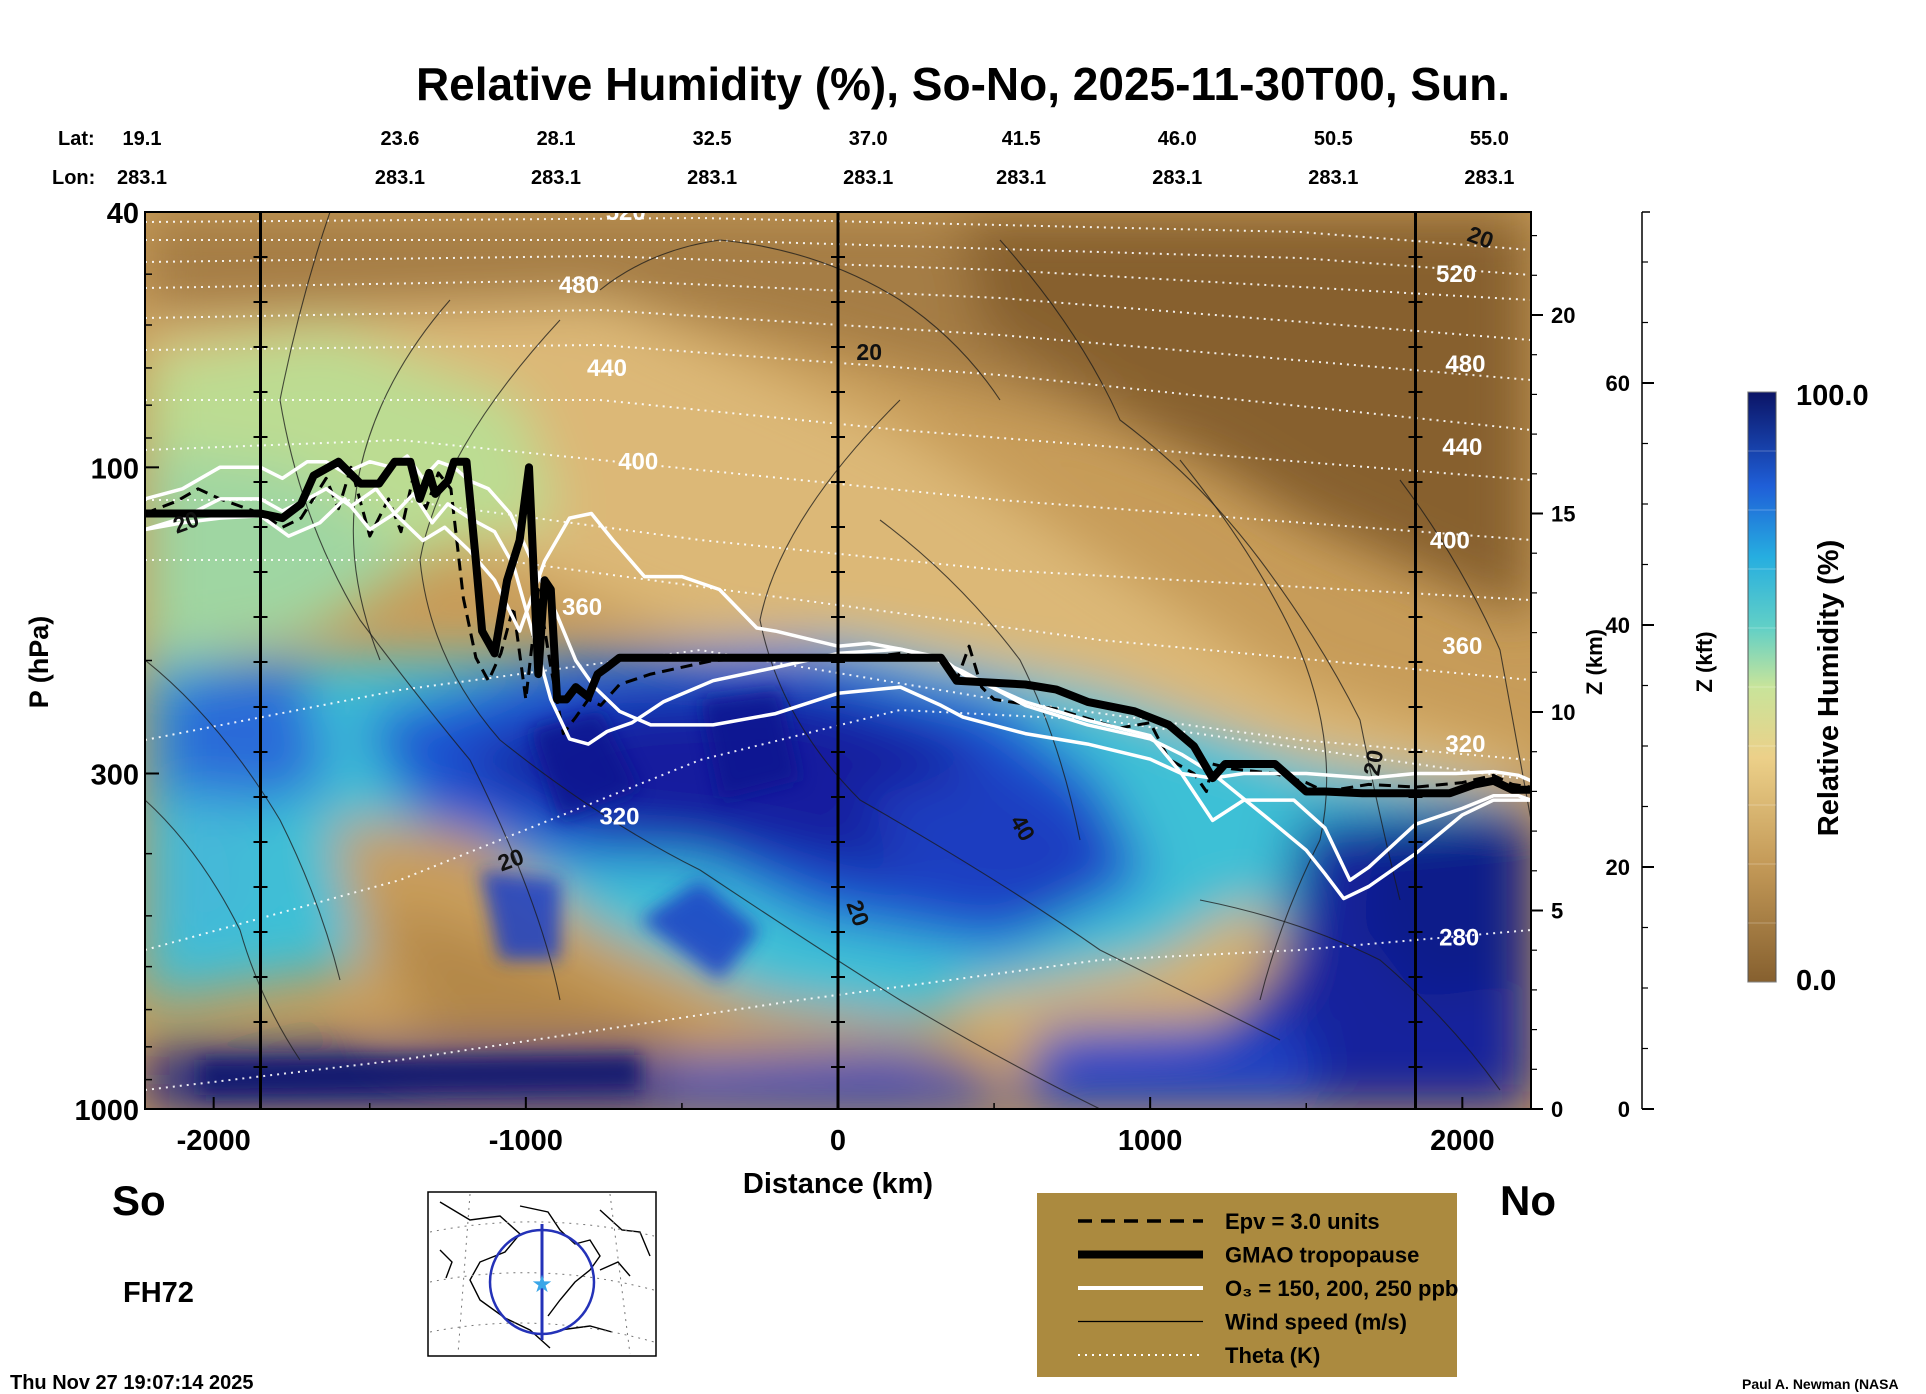 The height and width of the screenshot is (1394, 1926). Describe the element at coordinates (1557, 911) in the screenshot. I see `z-km-tick-label: 5` at that location.